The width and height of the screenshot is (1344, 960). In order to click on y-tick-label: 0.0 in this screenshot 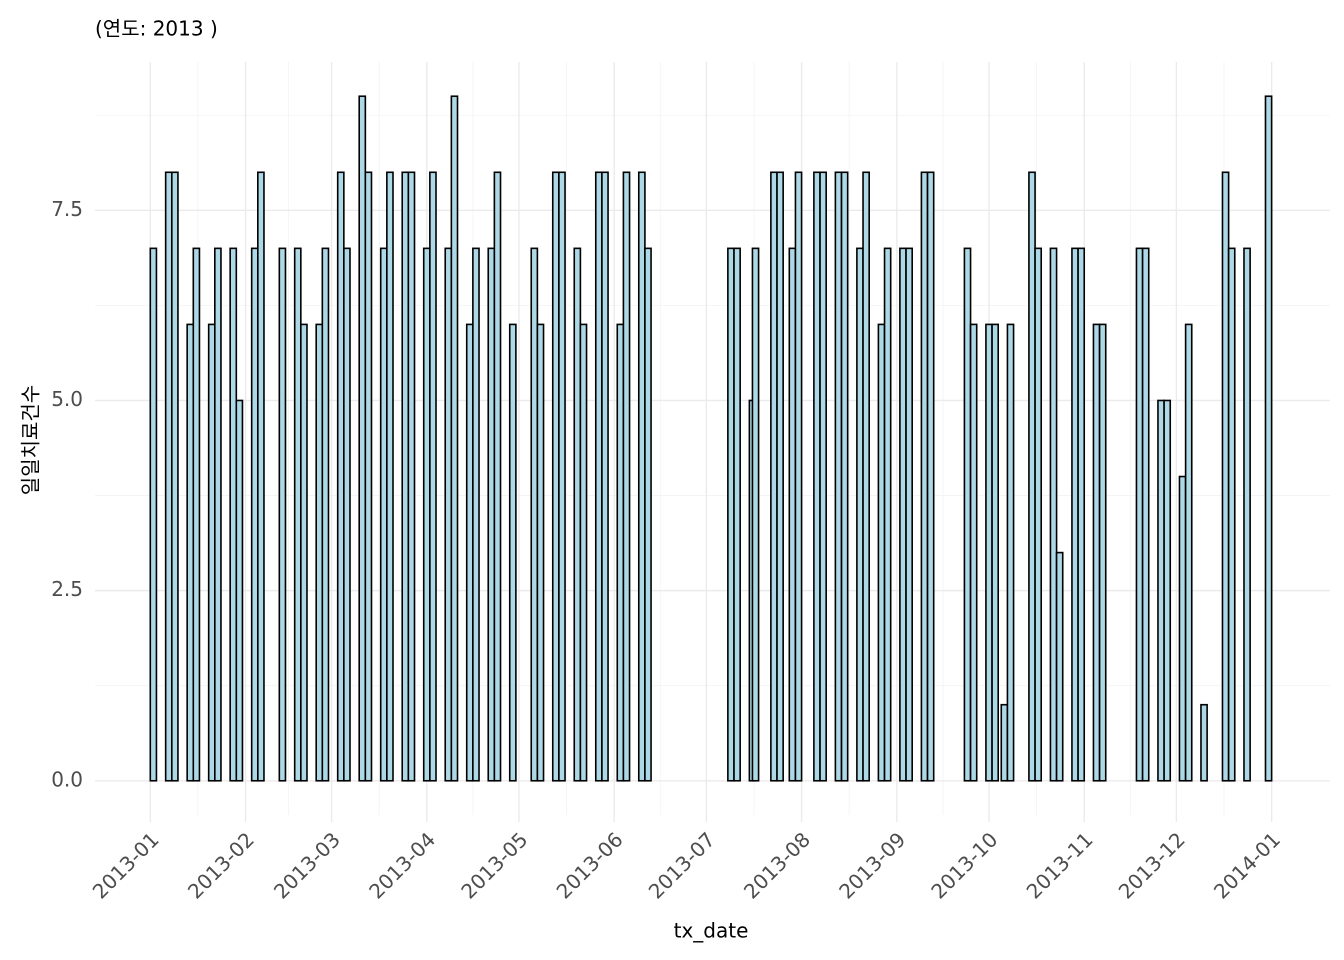, I will do `click(67, 779)`.